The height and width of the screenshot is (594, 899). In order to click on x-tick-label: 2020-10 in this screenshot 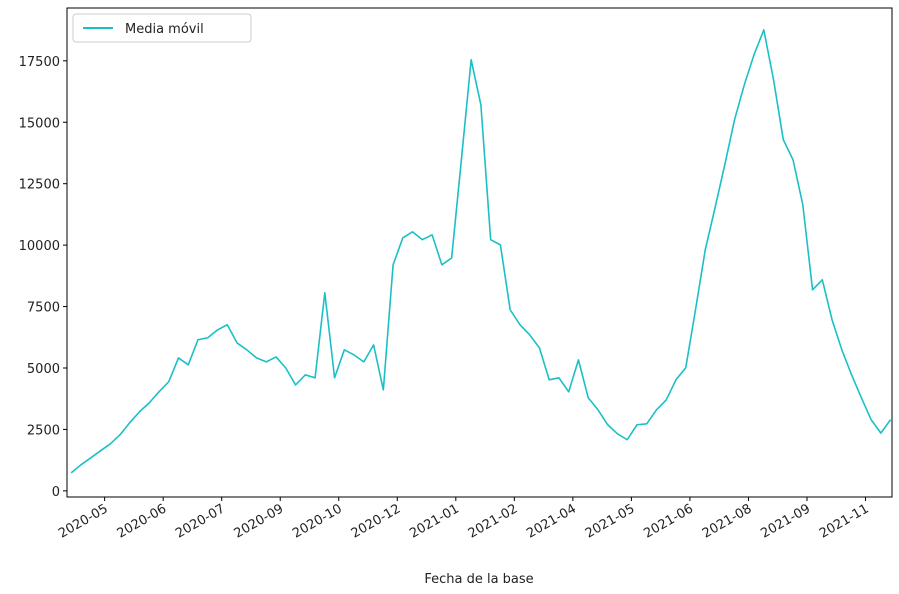, I will do `click(317, 521)`.